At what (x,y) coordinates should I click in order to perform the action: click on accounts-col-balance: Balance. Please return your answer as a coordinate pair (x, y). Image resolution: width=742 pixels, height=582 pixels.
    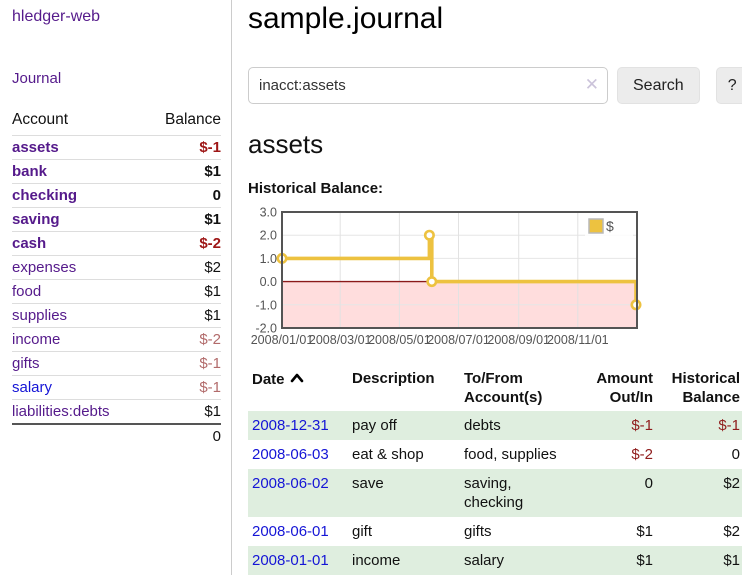
    Looking at the image, I should click on (192, 119).